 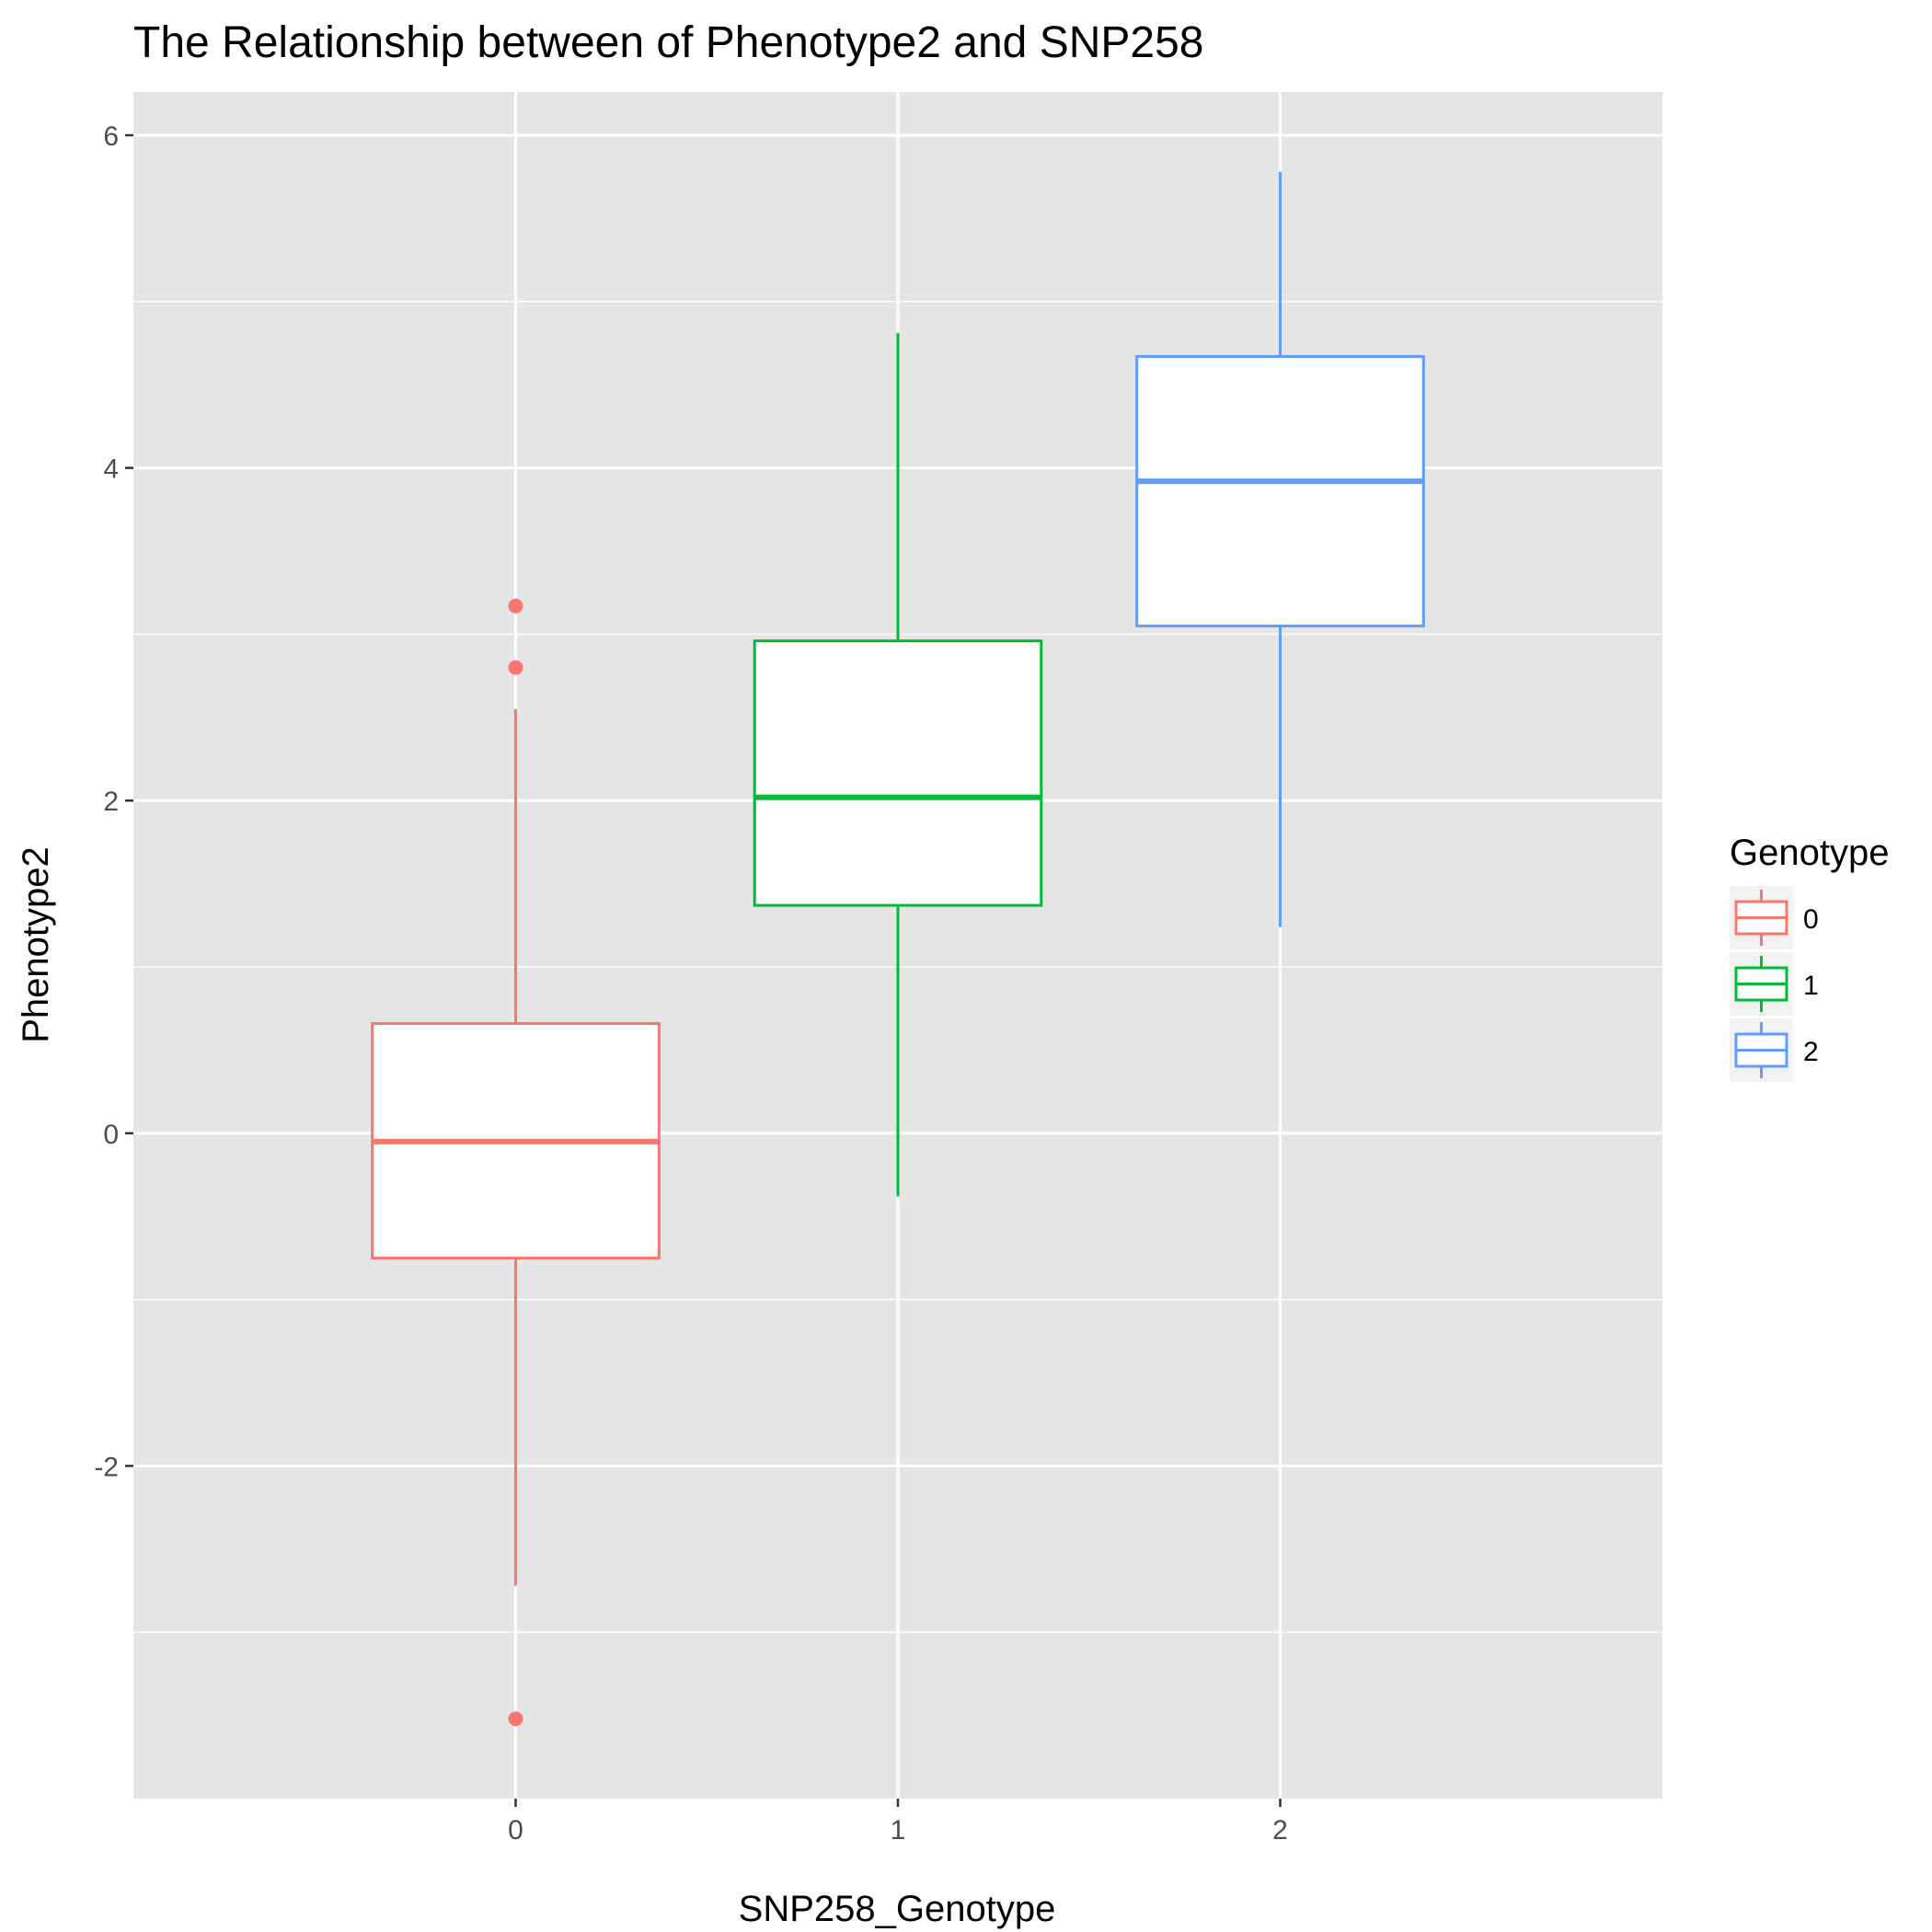 What do you see at coordinates (111, 1135) in the screenshot?
I see `y-tick-label: 0` at bounding box center [111, 1135].